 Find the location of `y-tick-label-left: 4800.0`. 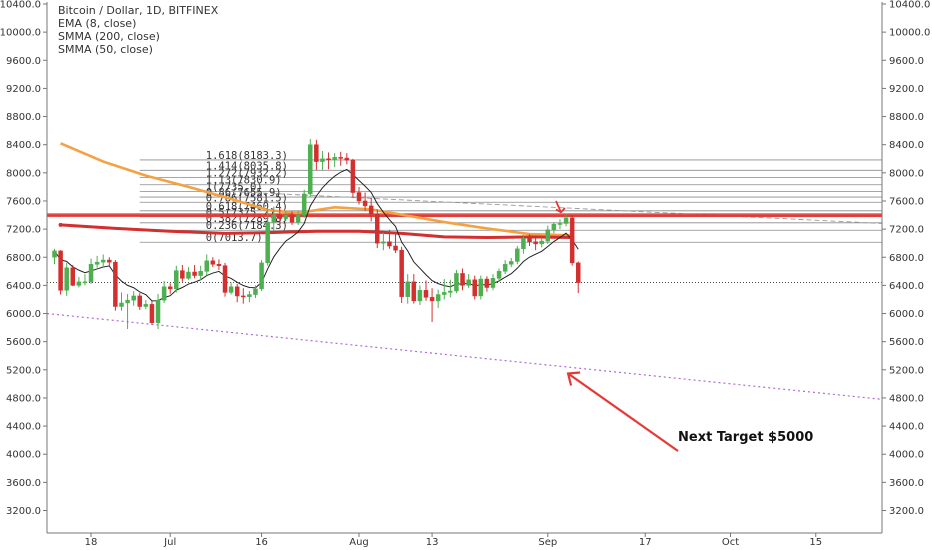

y-tick-label-left: 4800.0 is located at coordinates (23, 398).